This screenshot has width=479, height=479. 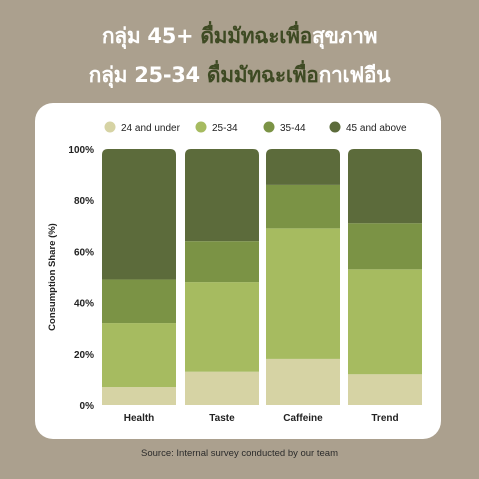 I want to click on legend-label-3: 45 and above, so click(x=376, y=128).